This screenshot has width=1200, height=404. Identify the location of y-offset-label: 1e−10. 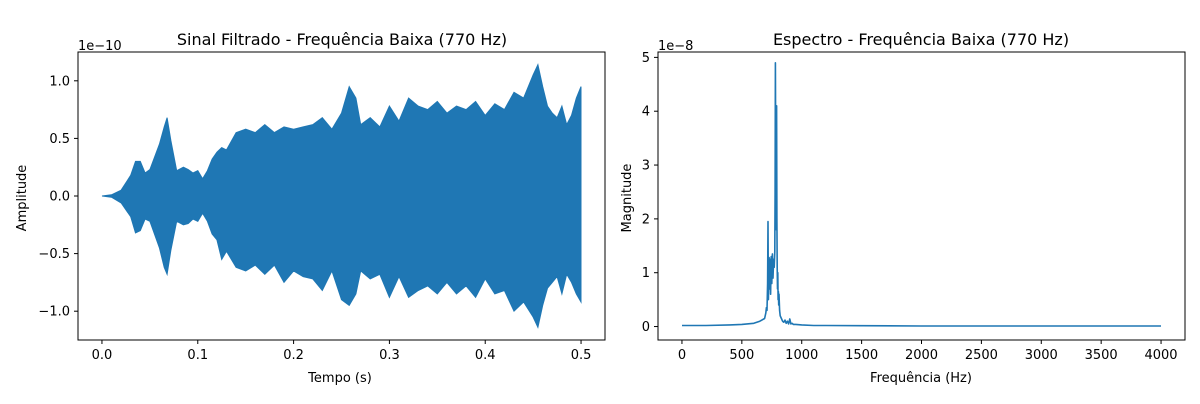
(100, 46).